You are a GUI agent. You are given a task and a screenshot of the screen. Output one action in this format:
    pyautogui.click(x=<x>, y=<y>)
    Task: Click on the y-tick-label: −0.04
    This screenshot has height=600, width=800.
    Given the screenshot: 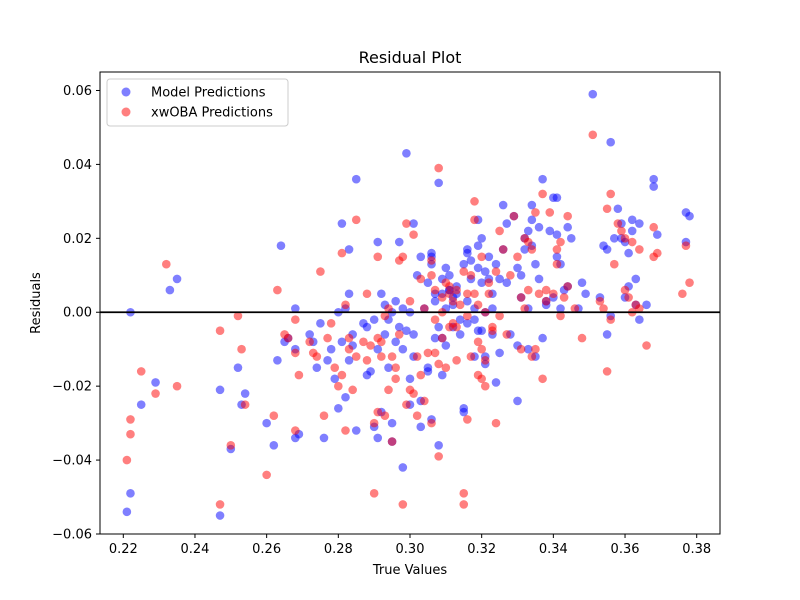 What is the action you would take?
    pyautogui.click(x=72, y=461)
    